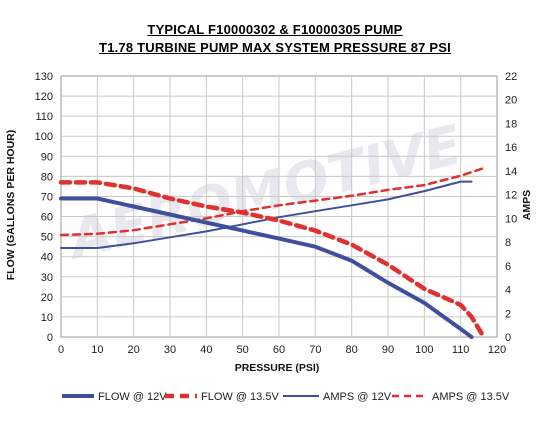 The height and width of the screenshot is (440, 550). I want to click on y-tick-label: 60, so click(47, 218).